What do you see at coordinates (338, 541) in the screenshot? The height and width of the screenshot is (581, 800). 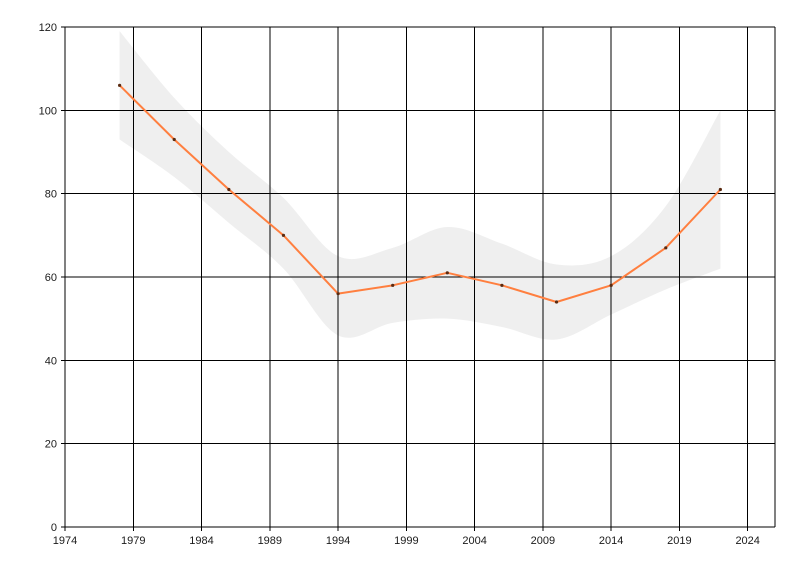 I see `x-tick-label-1994: 1994` at bounding box center [338, 541].